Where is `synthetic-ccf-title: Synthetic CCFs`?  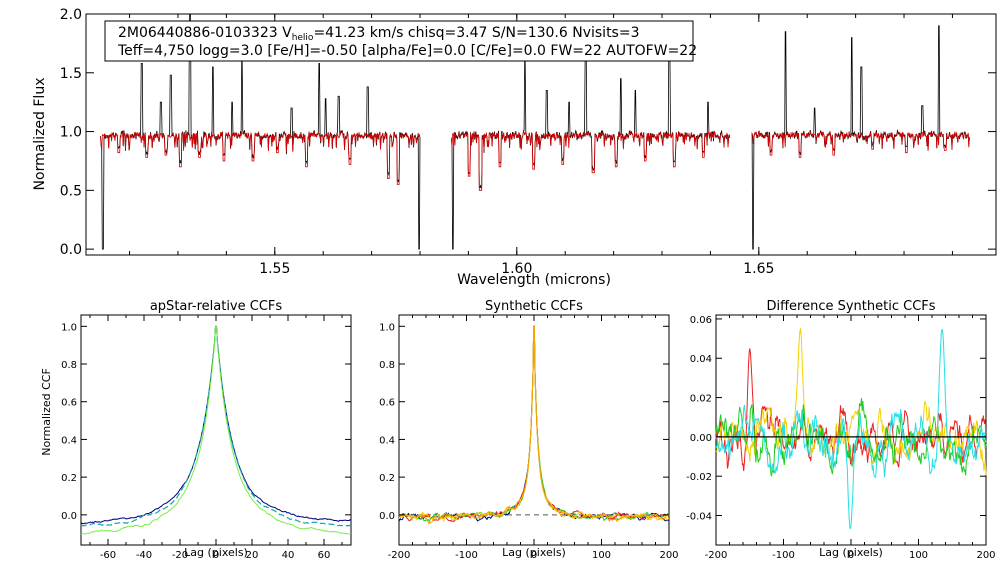
synthetic-ccf-title: Synthetic CCFs is located at coordinates (534, 306).